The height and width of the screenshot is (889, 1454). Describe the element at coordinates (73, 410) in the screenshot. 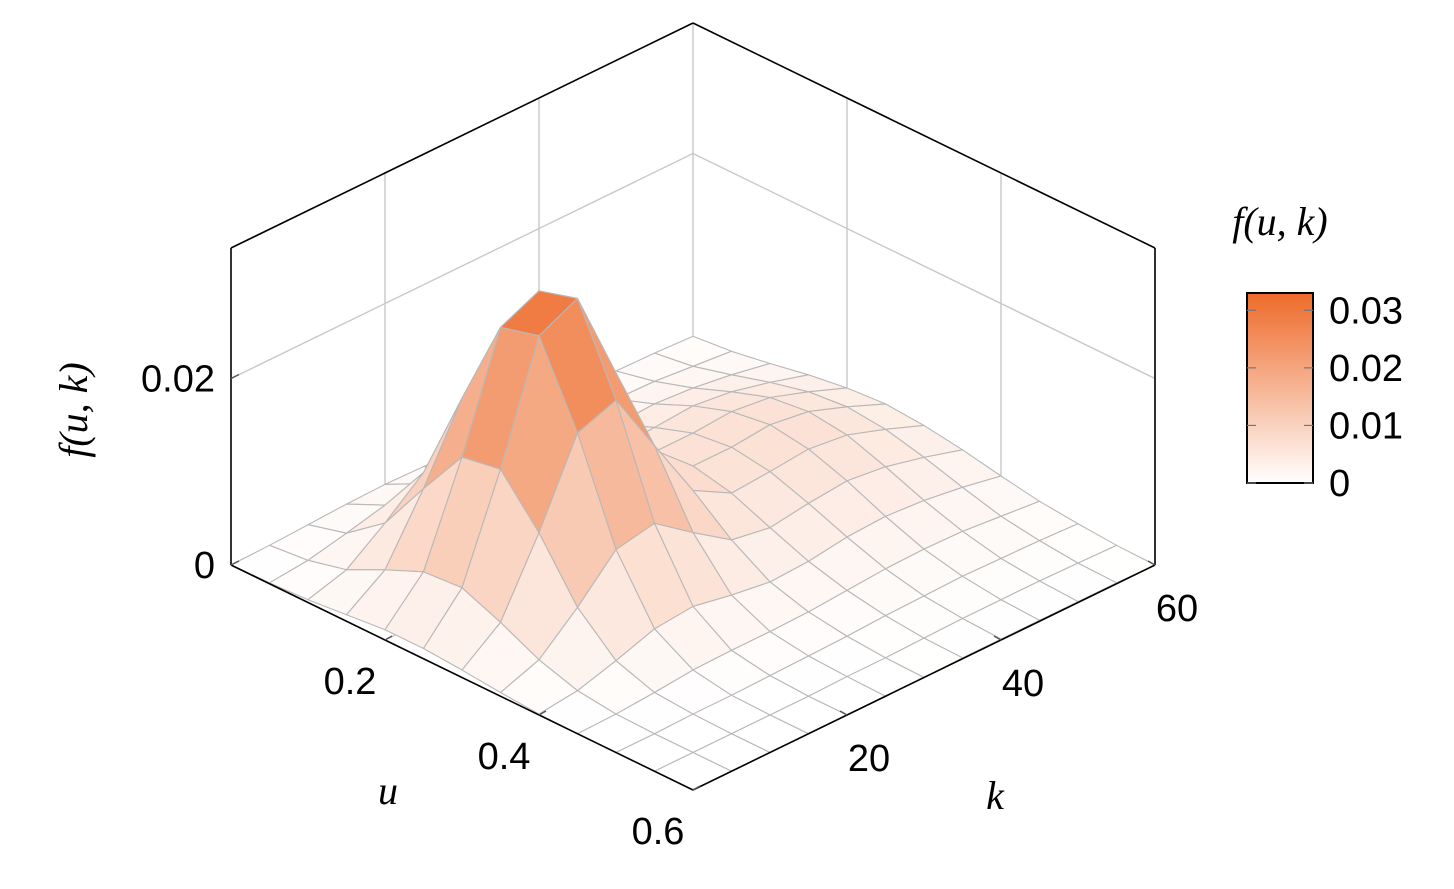

I see `z-axis-title: f(u, k)` at that location.